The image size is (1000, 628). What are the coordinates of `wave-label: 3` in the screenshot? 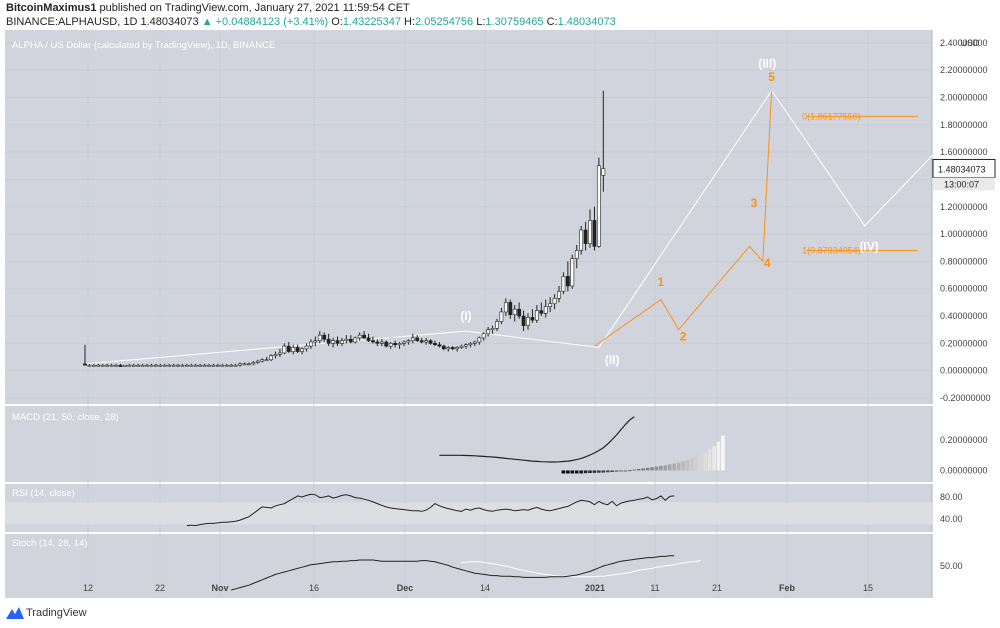 It's located at (754, 203).